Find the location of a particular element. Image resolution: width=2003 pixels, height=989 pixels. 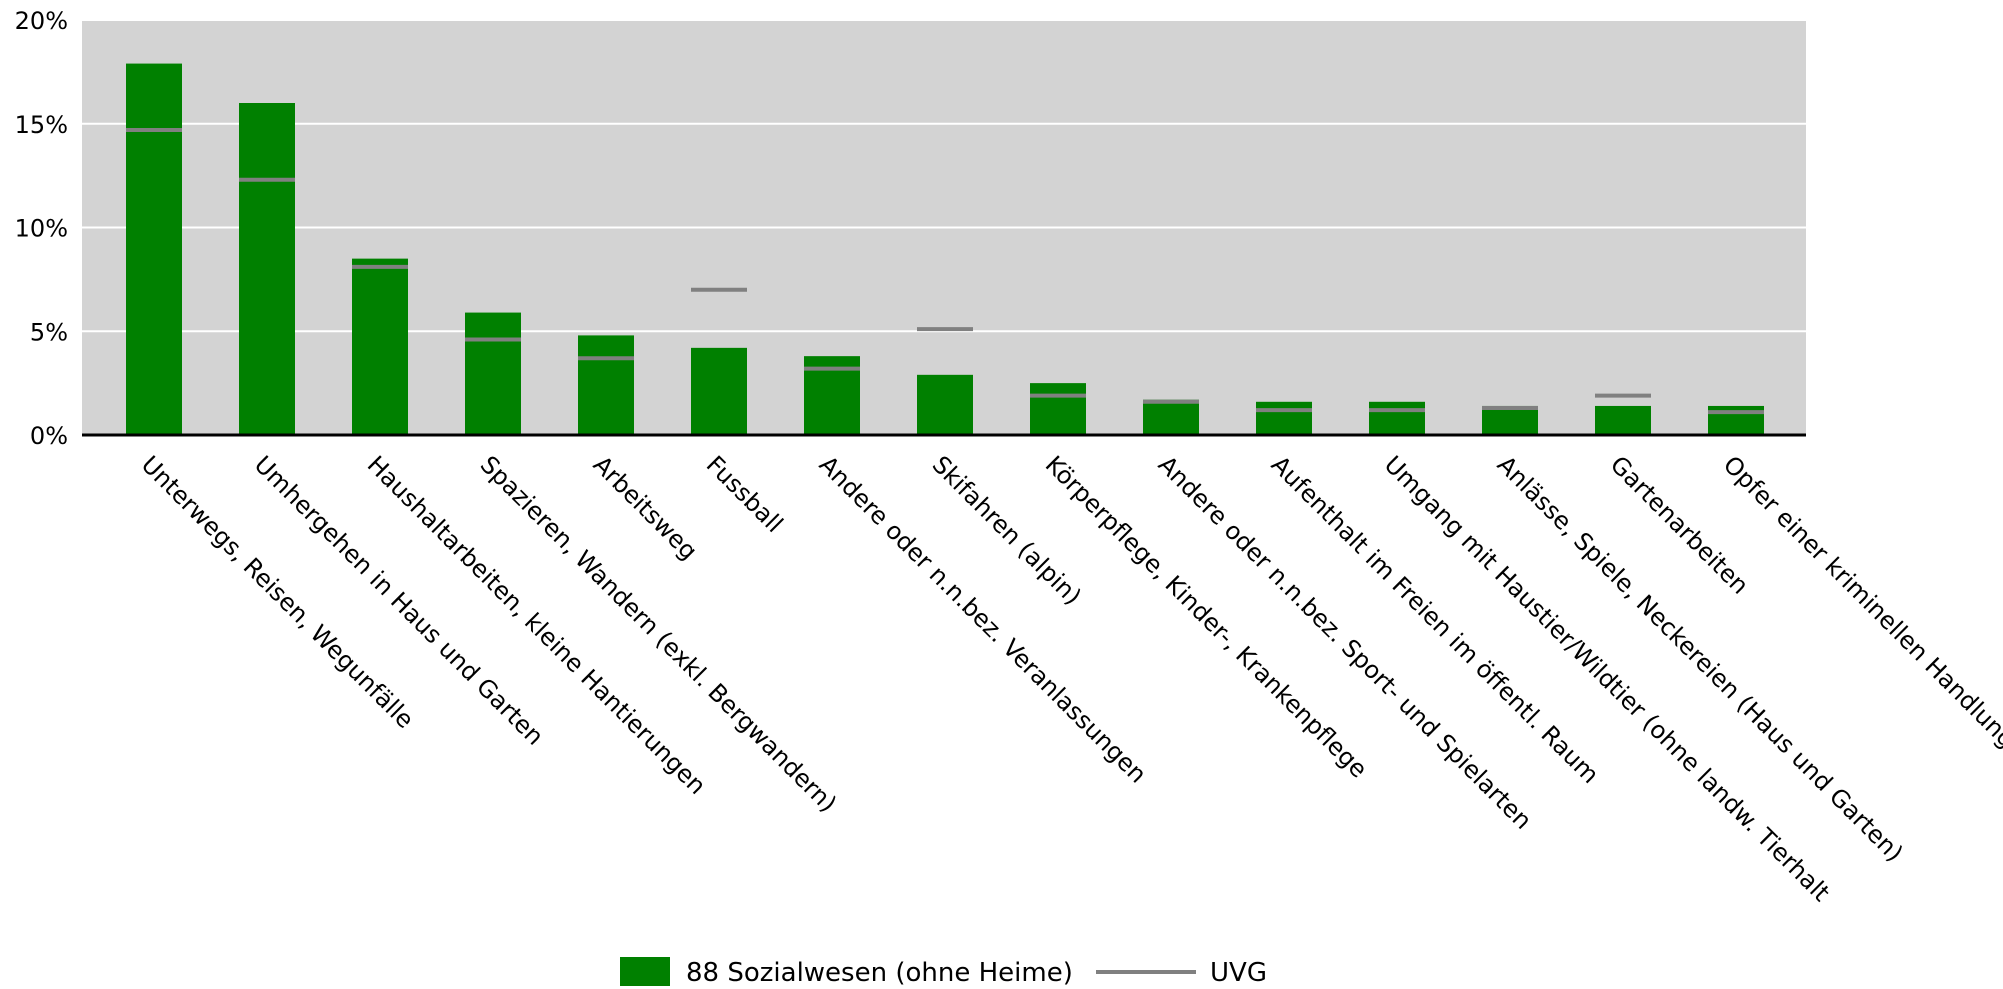

y-tick-label: 0% is located at coordinates (49, 436).